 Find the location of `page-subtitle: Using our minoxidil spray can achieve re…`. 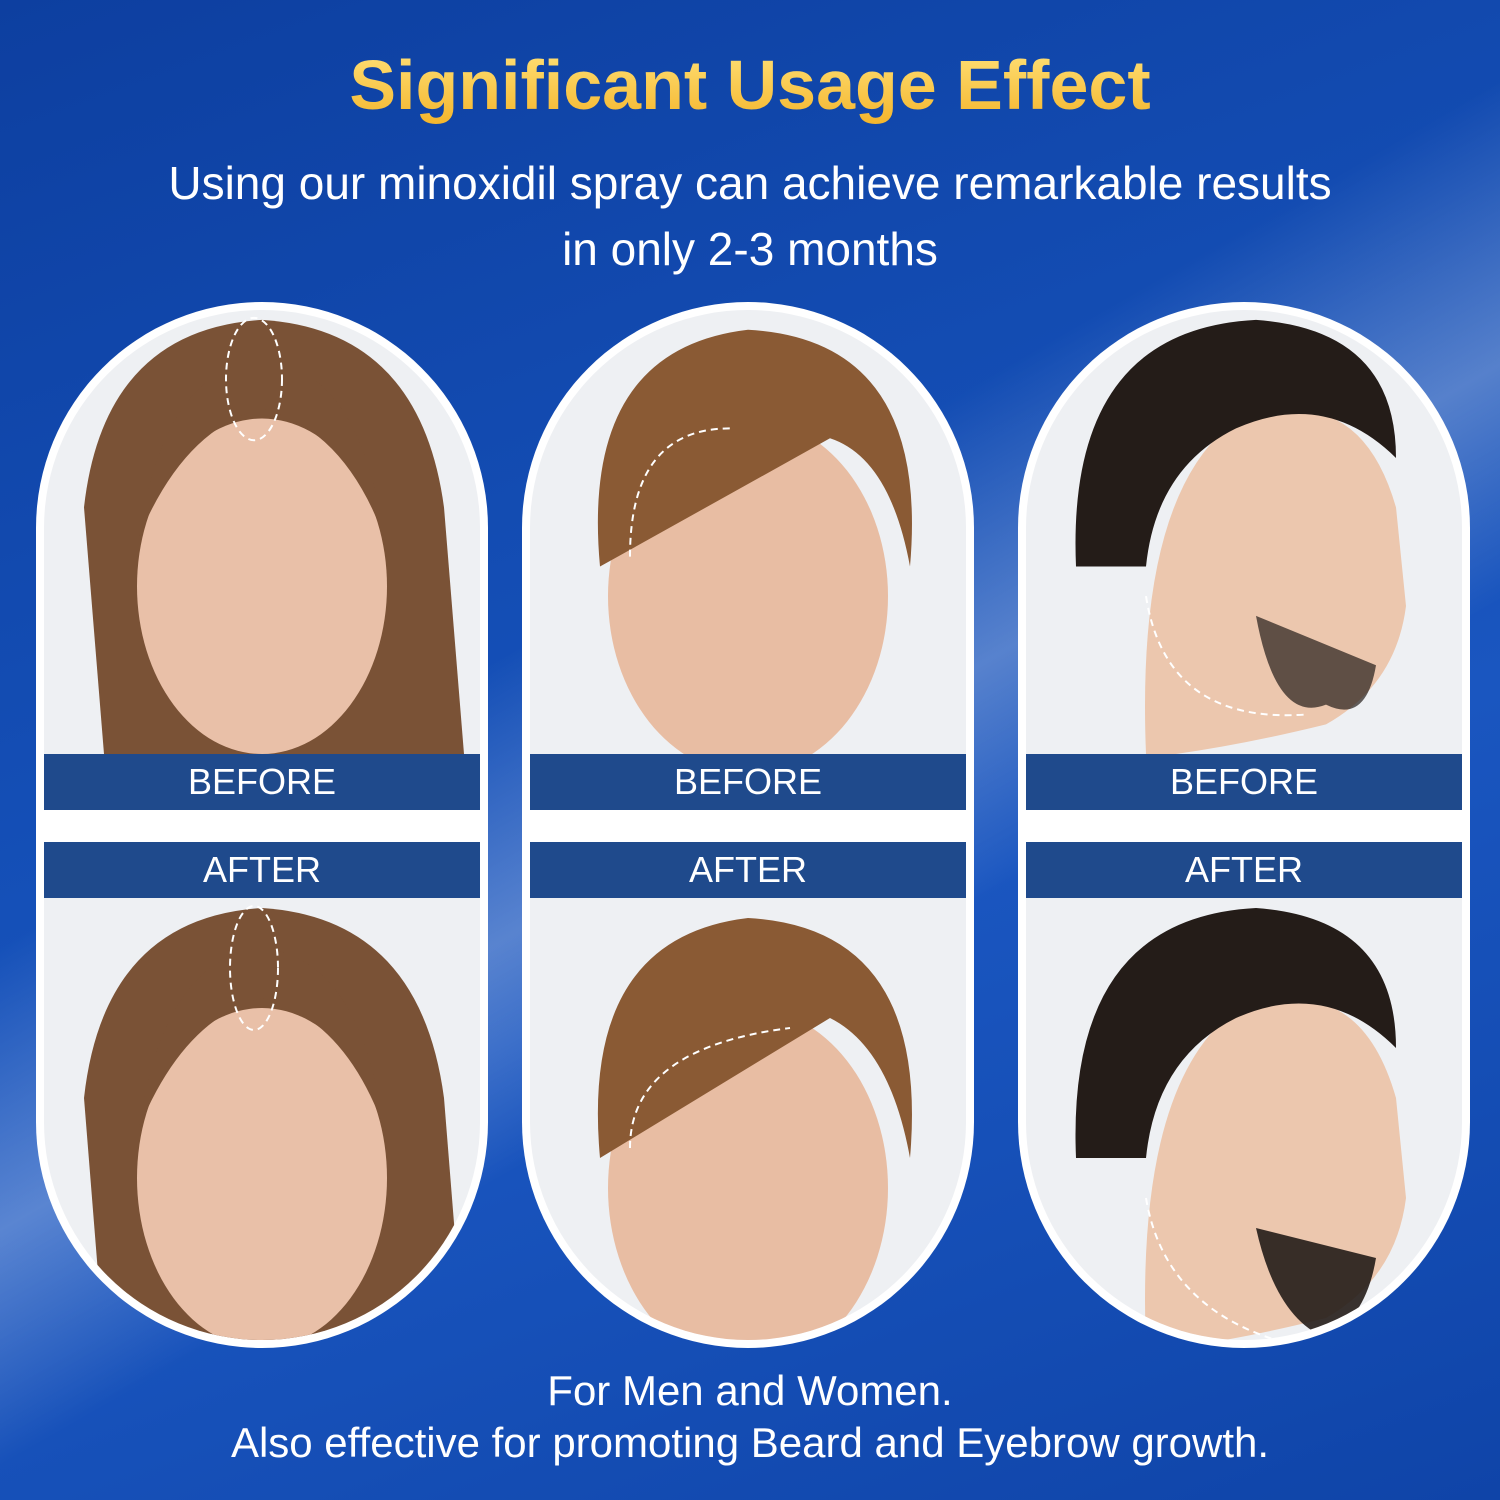

page-subtitle: Using our minoxidil spray can achieve re… is located at coordinates (750, 216).